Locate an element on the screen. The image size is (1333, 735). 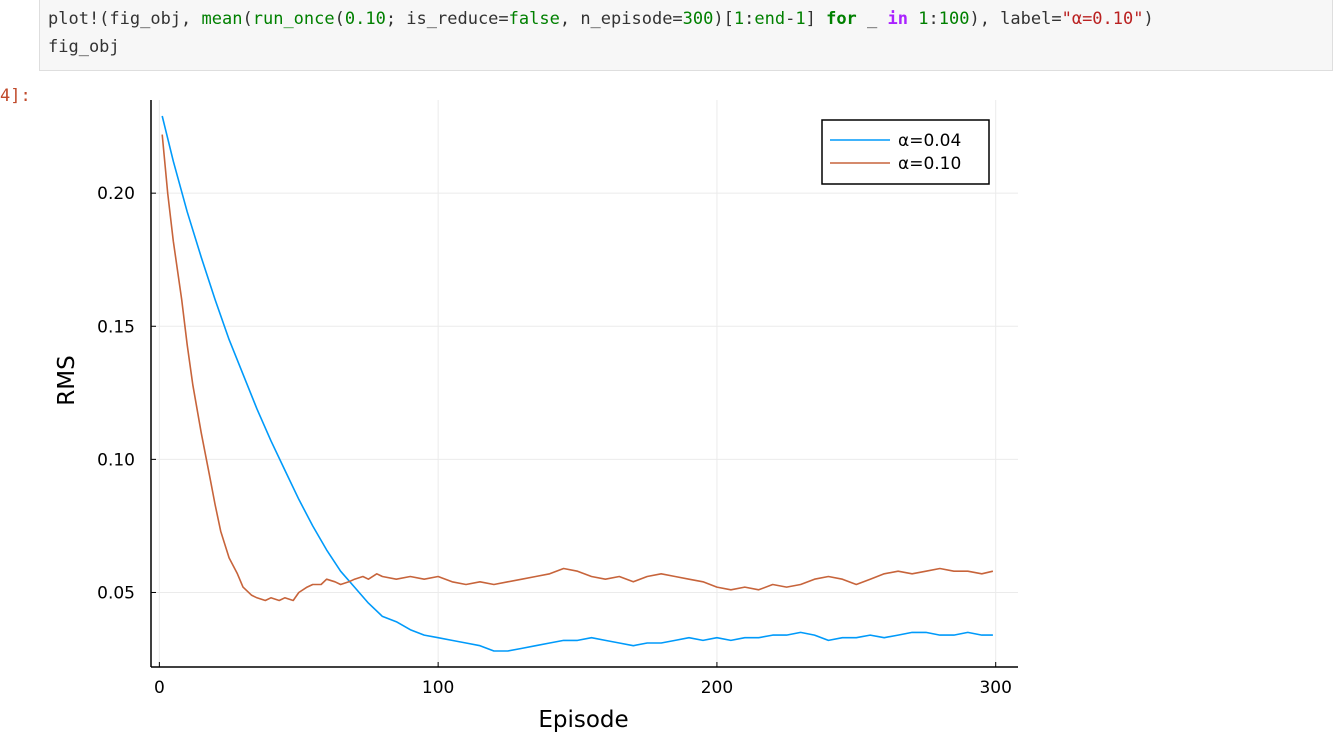
x-tick-label: 200 is located at coordinates (717, 688).